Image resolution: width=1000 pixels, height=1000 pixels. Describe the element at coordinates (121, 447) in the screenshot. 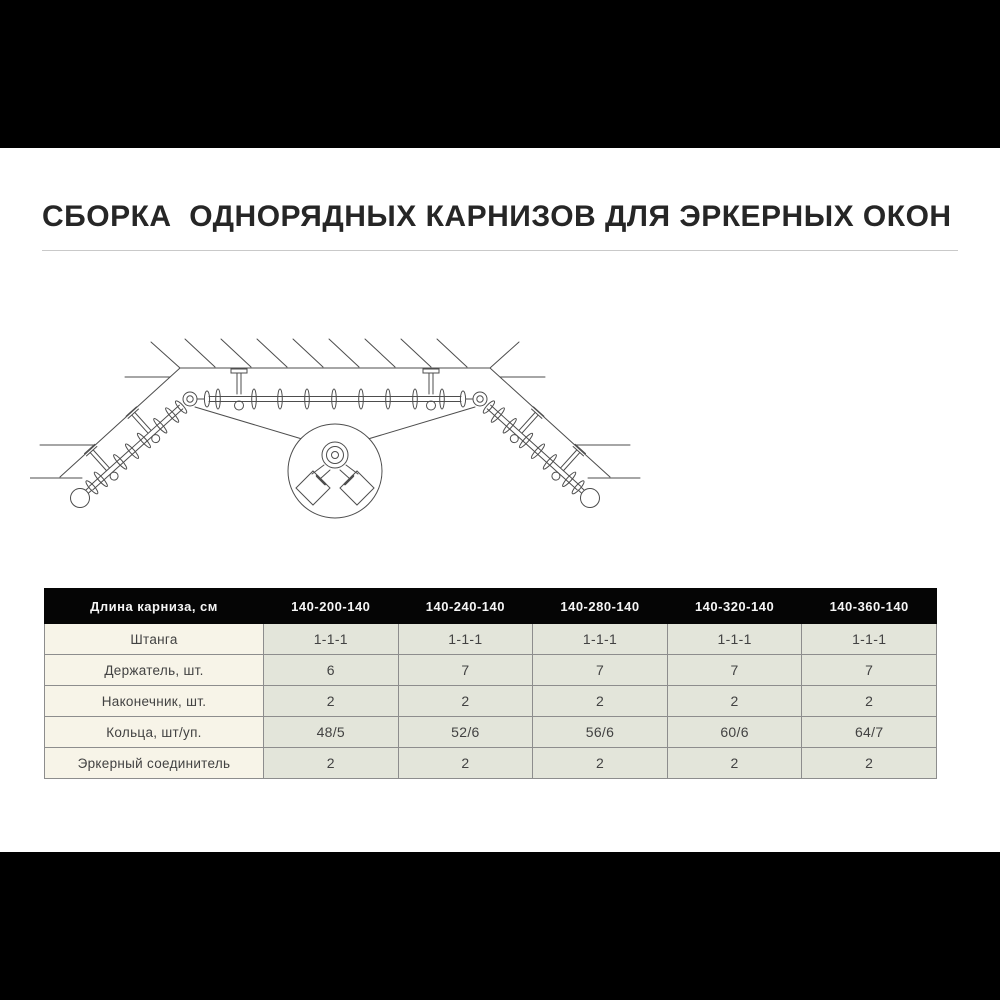

I see `cornice-rod-left` at that location.